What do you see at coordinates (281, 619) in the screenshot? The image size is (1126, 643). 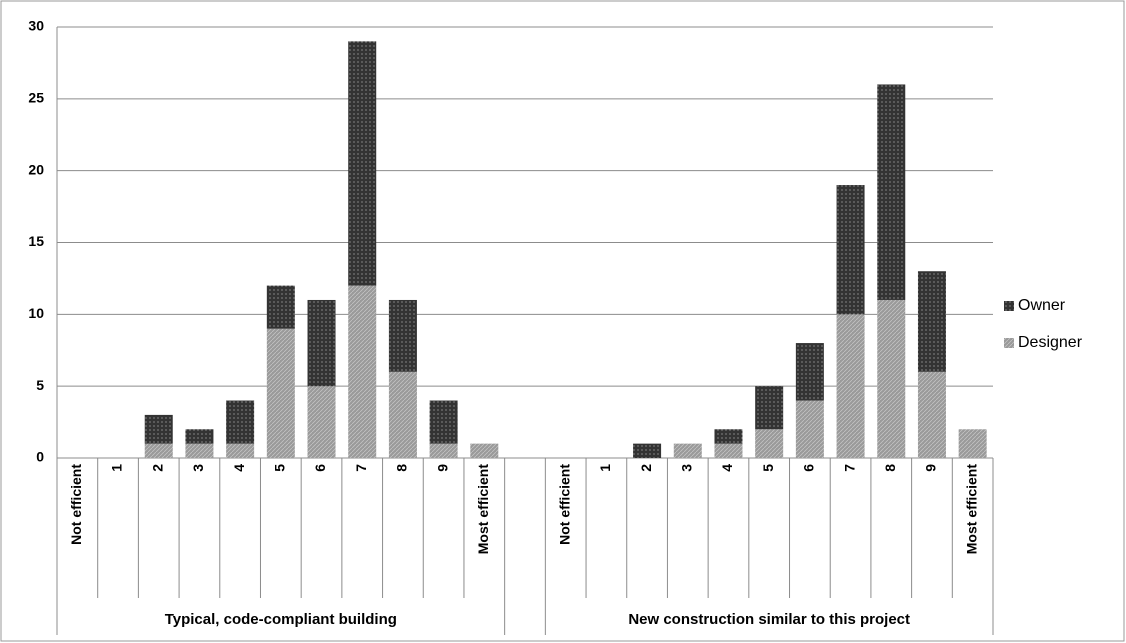 I see `group-label: Typical, code-compliant building` at bounding box center [281, 619].